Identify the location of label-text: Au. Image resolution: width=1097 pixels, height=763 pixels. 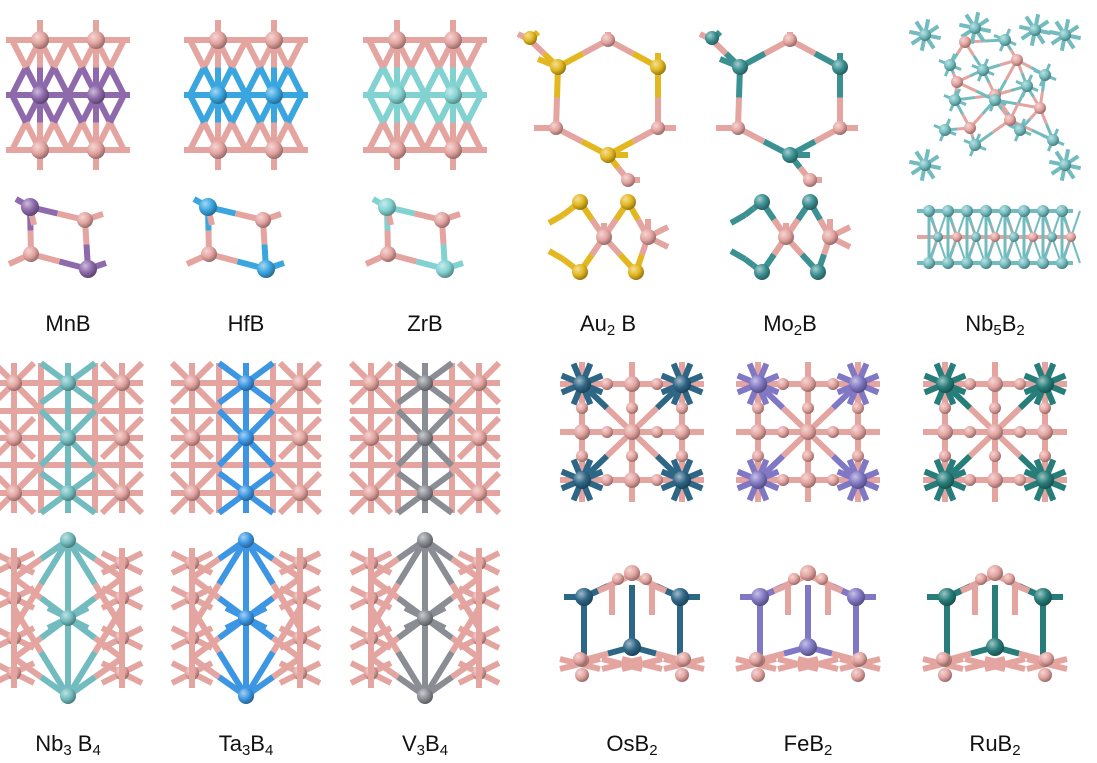
(593, 323).